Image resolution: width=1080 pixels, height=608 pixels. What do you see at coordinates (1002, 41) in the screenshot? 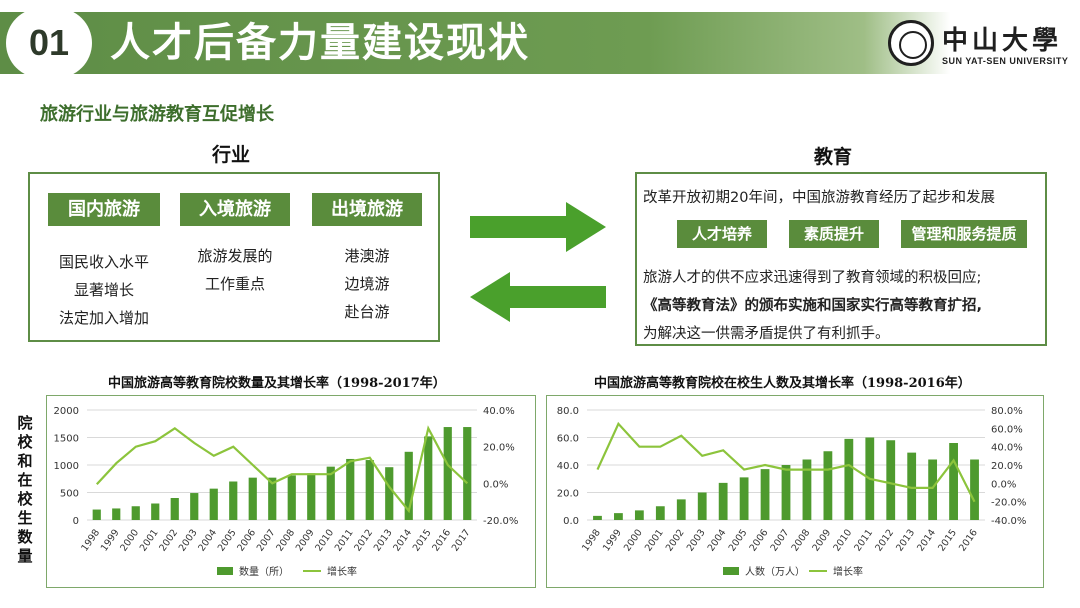
I see `logo-chinese-name: 中山大學` at bounding box center [1002, 41].